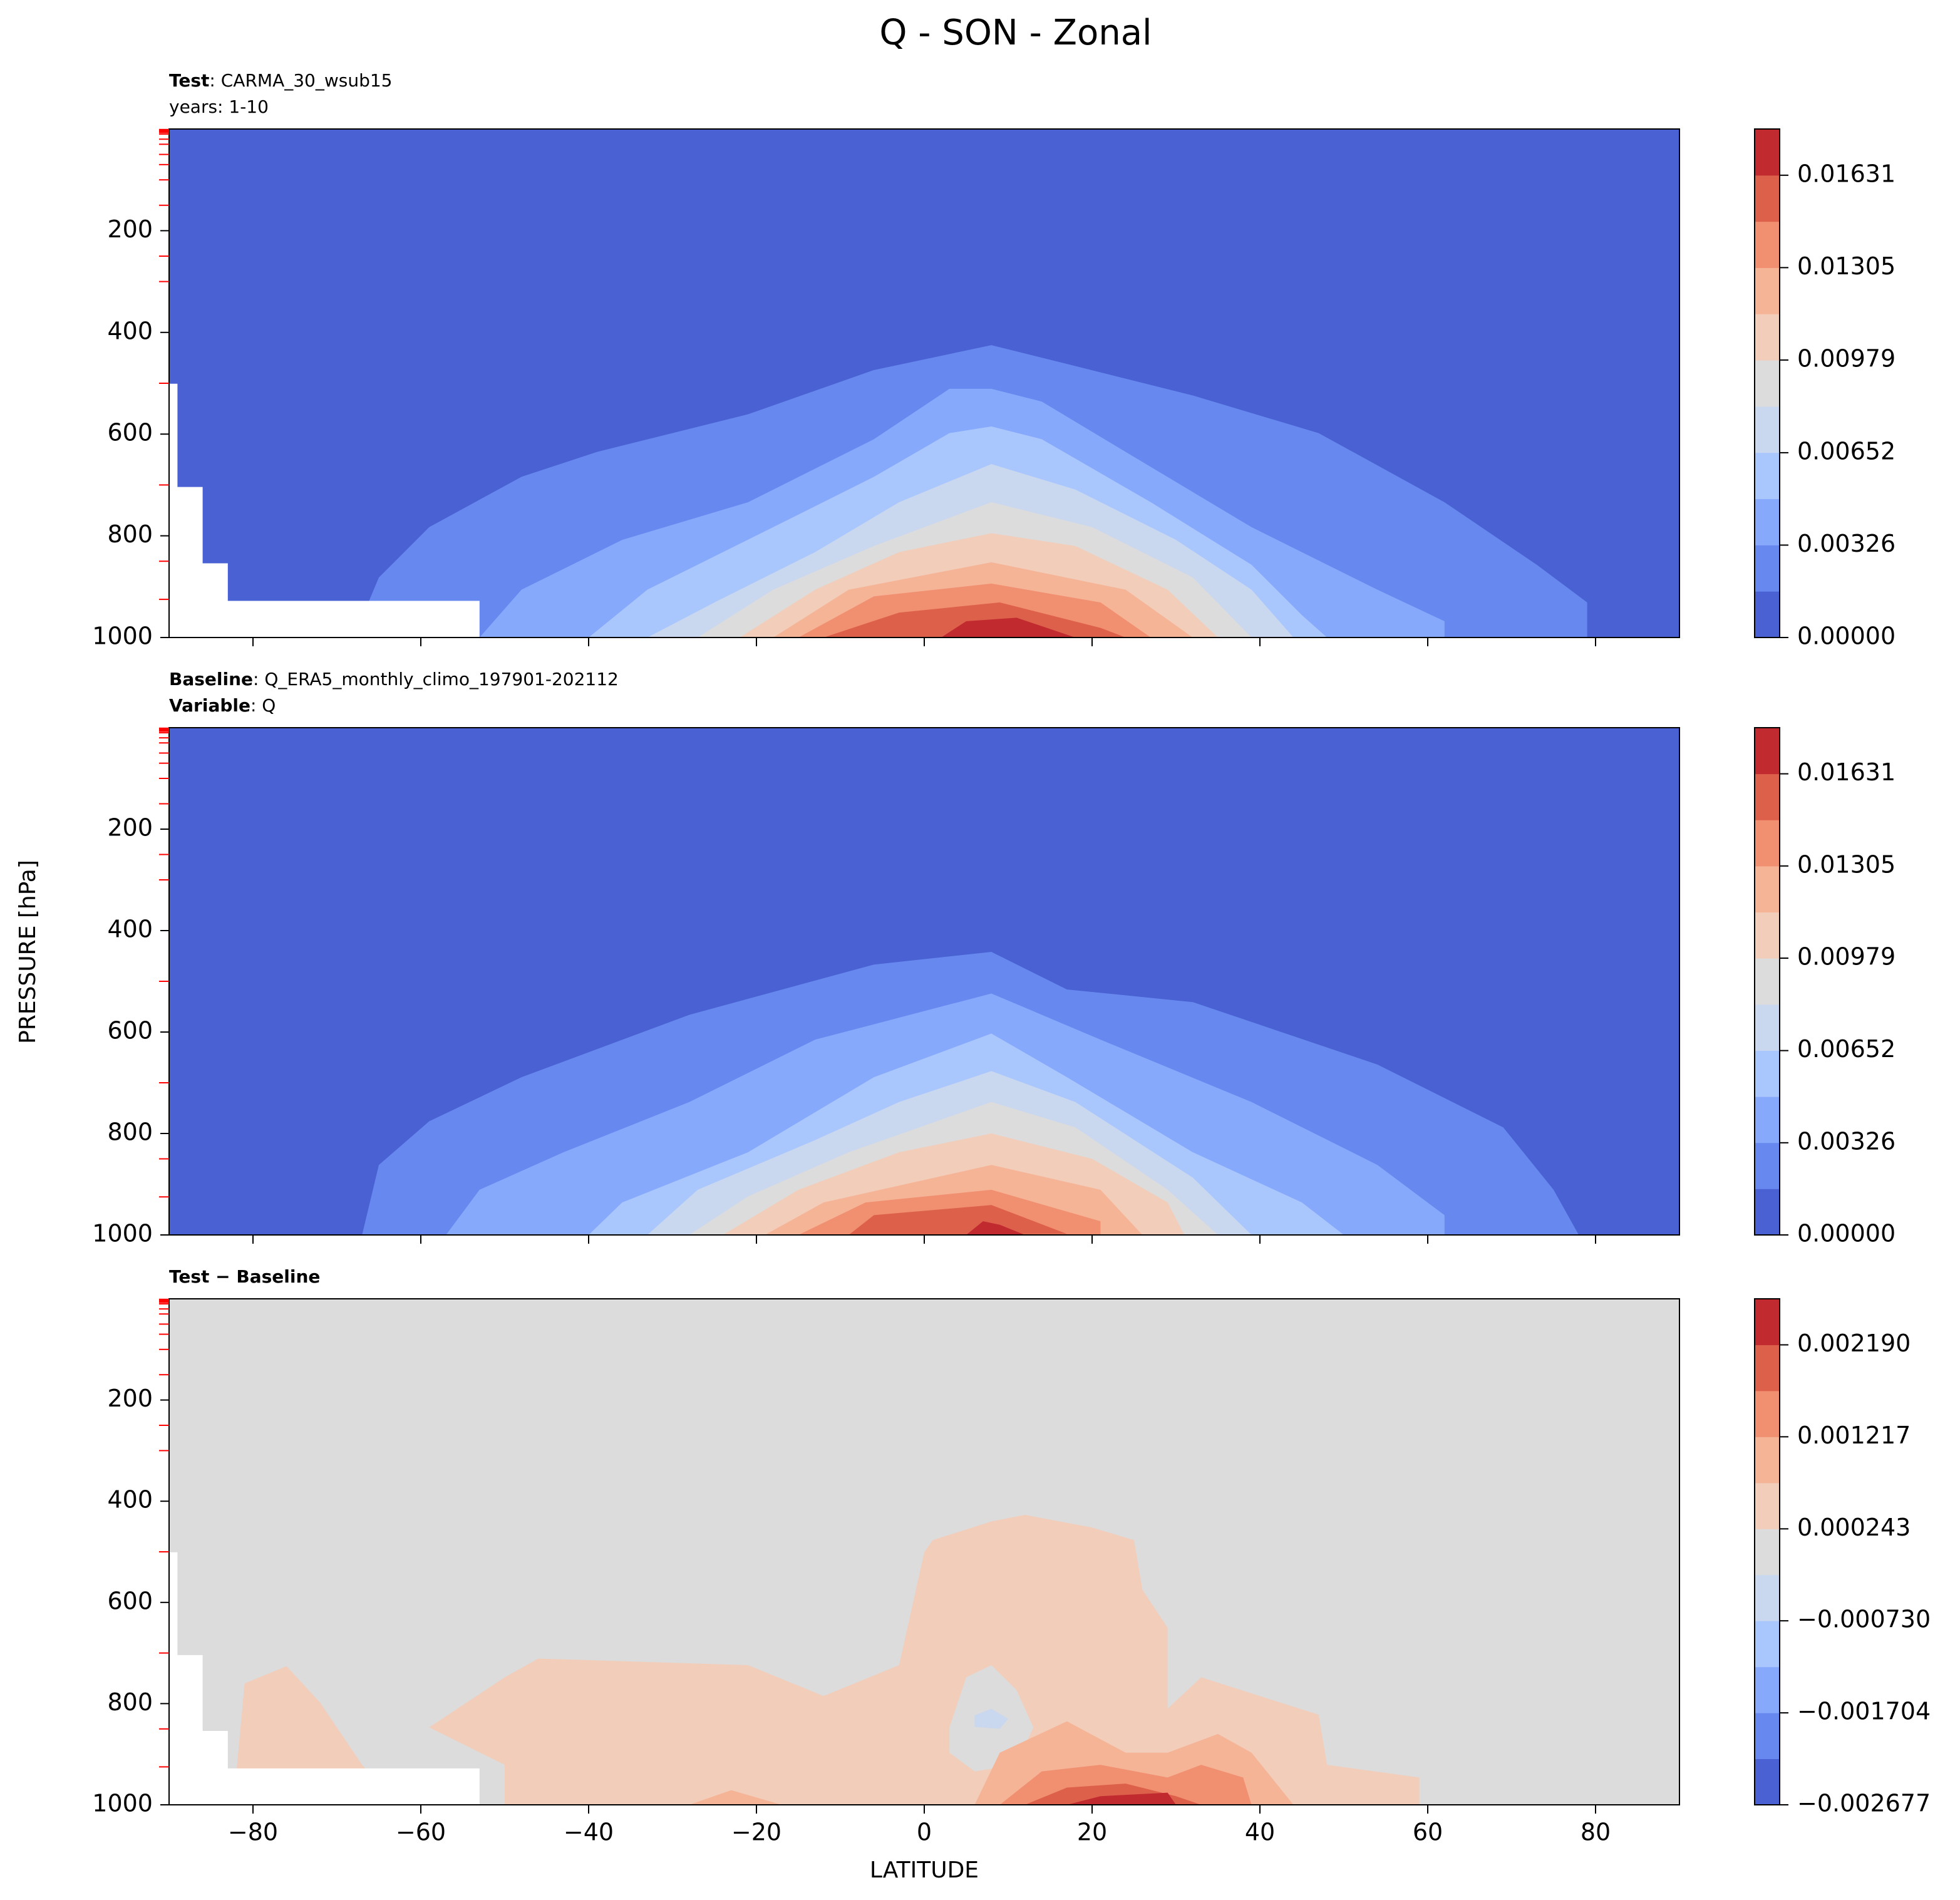  What do you see at coordinates (1092, 1832) in the screenshot?
I see `x-tick-label: 20` at bounding box center [1092, 1832].